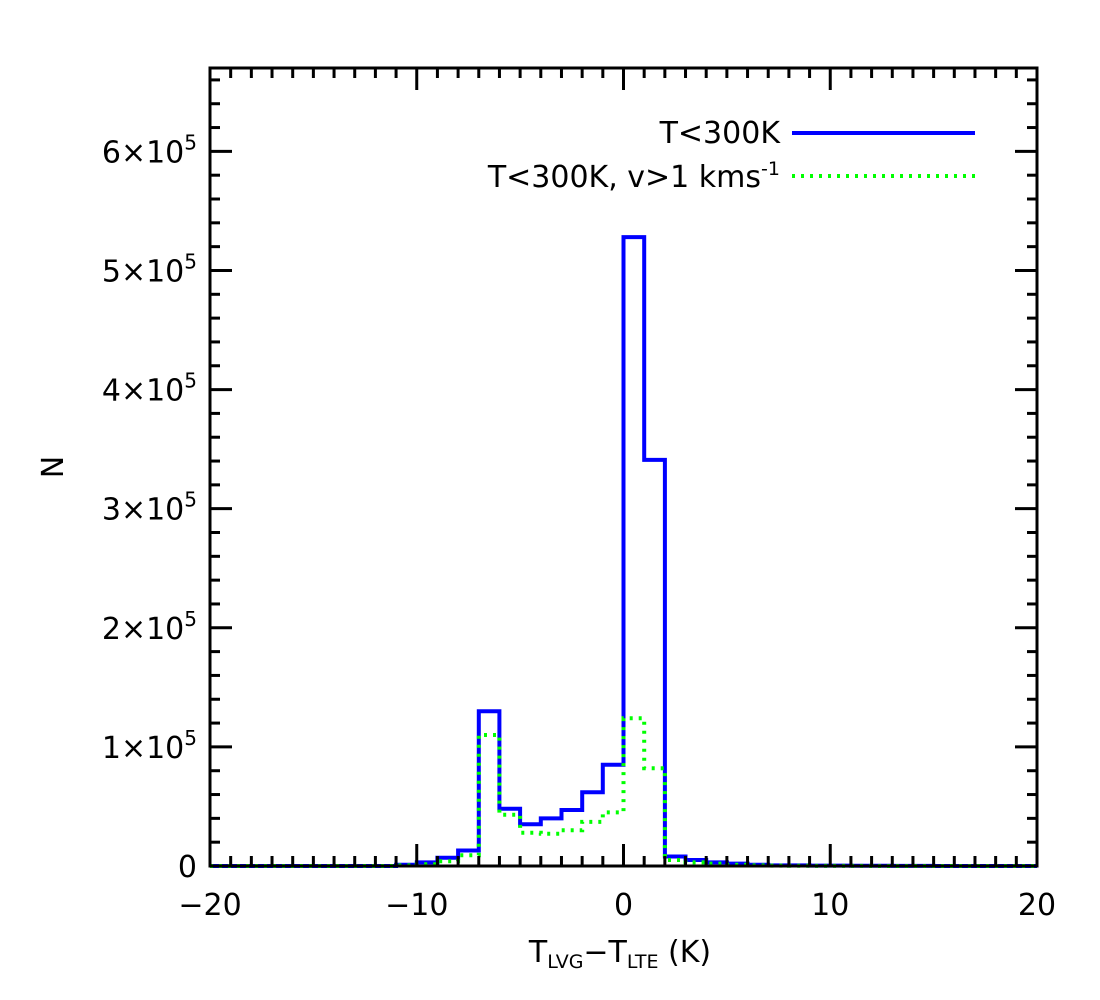 This screenshot has height=1000, width=1100. What do you see at coordinates (623, 905) in the screenshot?
I see `x-tick-label: 0` at bounding box center [623, 905].